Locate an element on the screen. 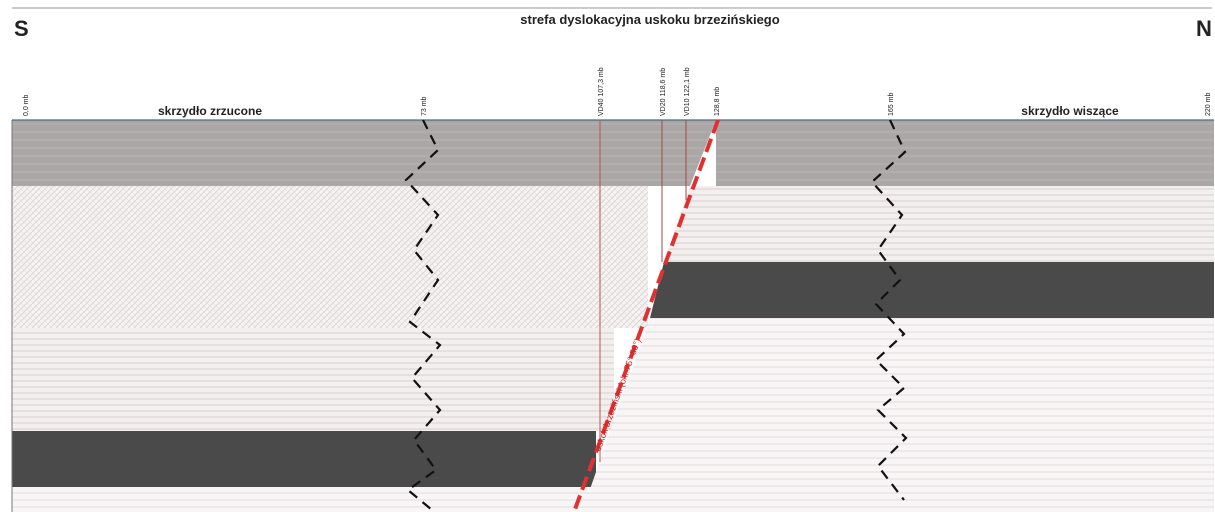 The image size is (1215, 512). distance-label-73: 73 mb is located at coordinates (424, 106).